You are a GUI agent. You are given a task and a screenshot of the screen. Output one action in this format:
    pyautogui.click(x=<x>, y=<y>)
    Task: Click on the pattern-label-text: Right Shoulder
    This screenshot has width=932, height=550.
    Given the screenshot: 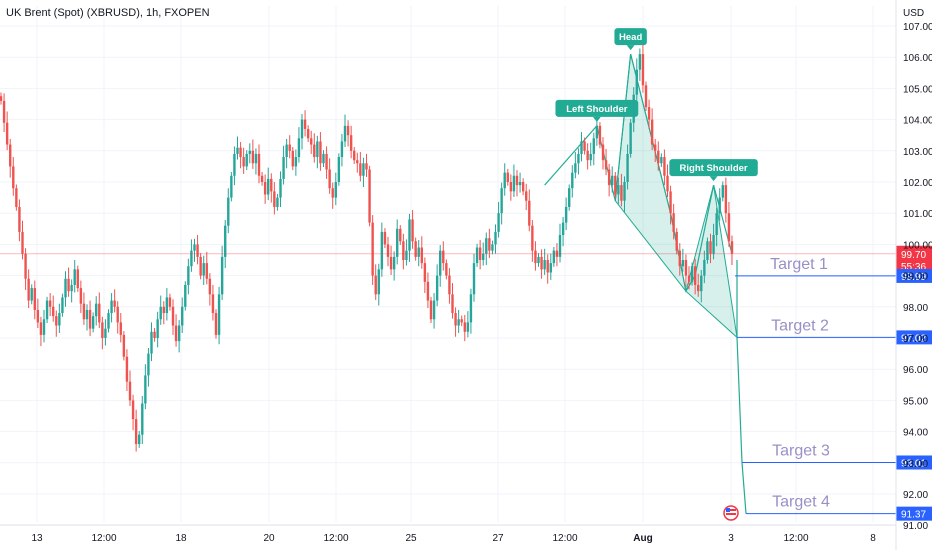 What is the action you would take?
    pyautogui.click(x=714, y=168)
    